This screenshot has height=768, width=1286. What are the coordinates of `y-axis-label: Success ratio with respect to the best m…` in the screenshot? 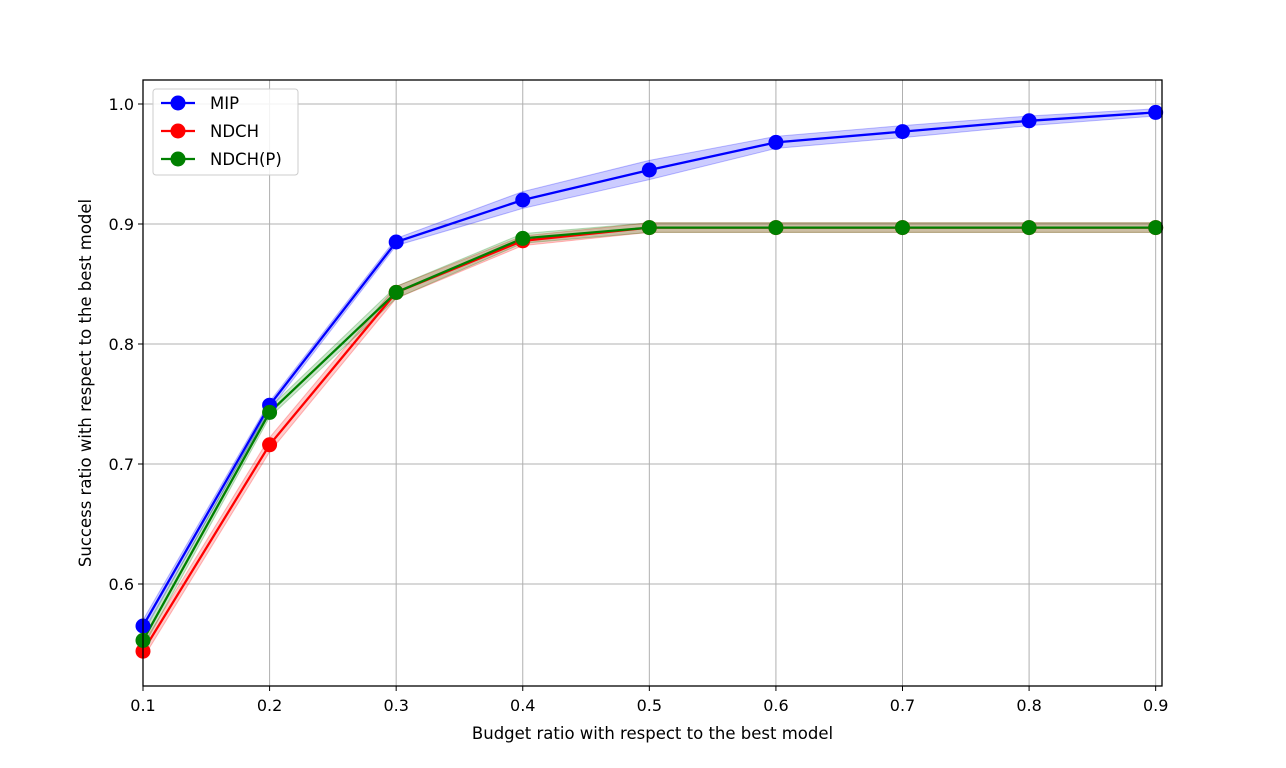 It's located at (85, 383).